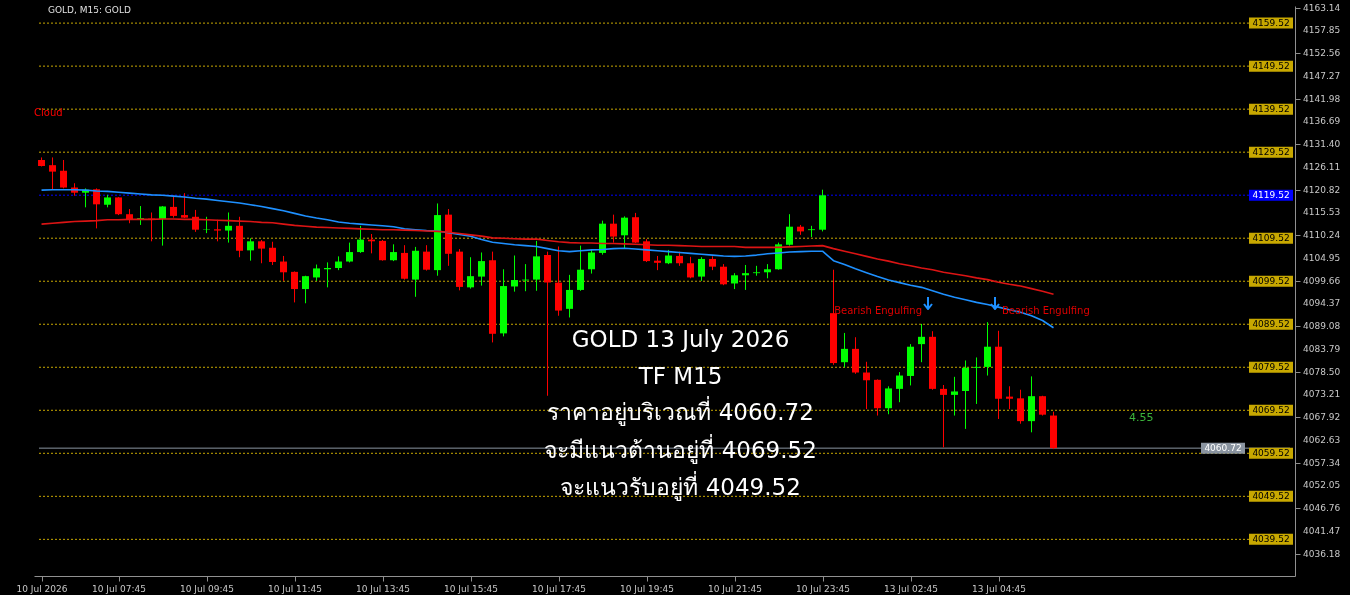 The height and width of the screenshot is (595, 1350). I want to click on y-tick-label: 4073.21, so click(1322, 394).